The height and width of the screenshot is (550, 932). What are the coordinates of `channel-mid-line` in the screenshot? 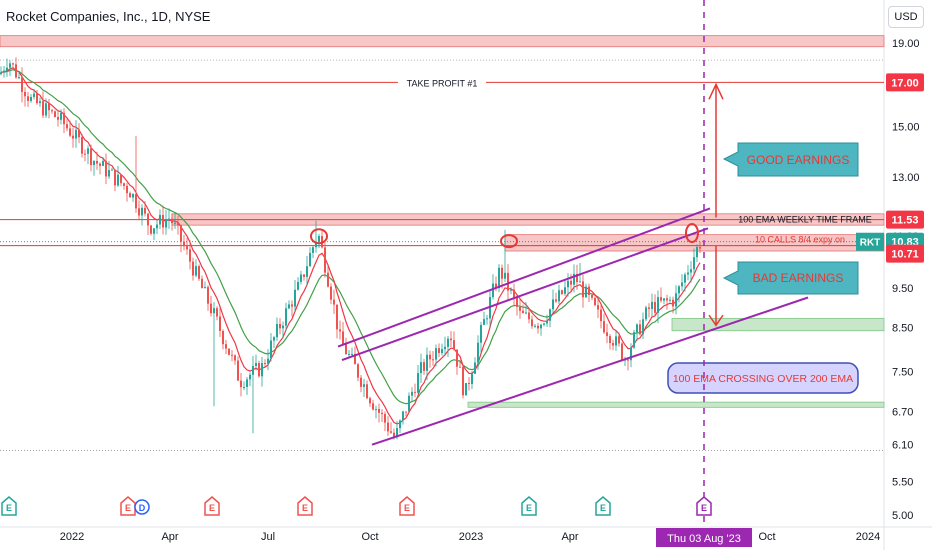 It's located at (525, 294).